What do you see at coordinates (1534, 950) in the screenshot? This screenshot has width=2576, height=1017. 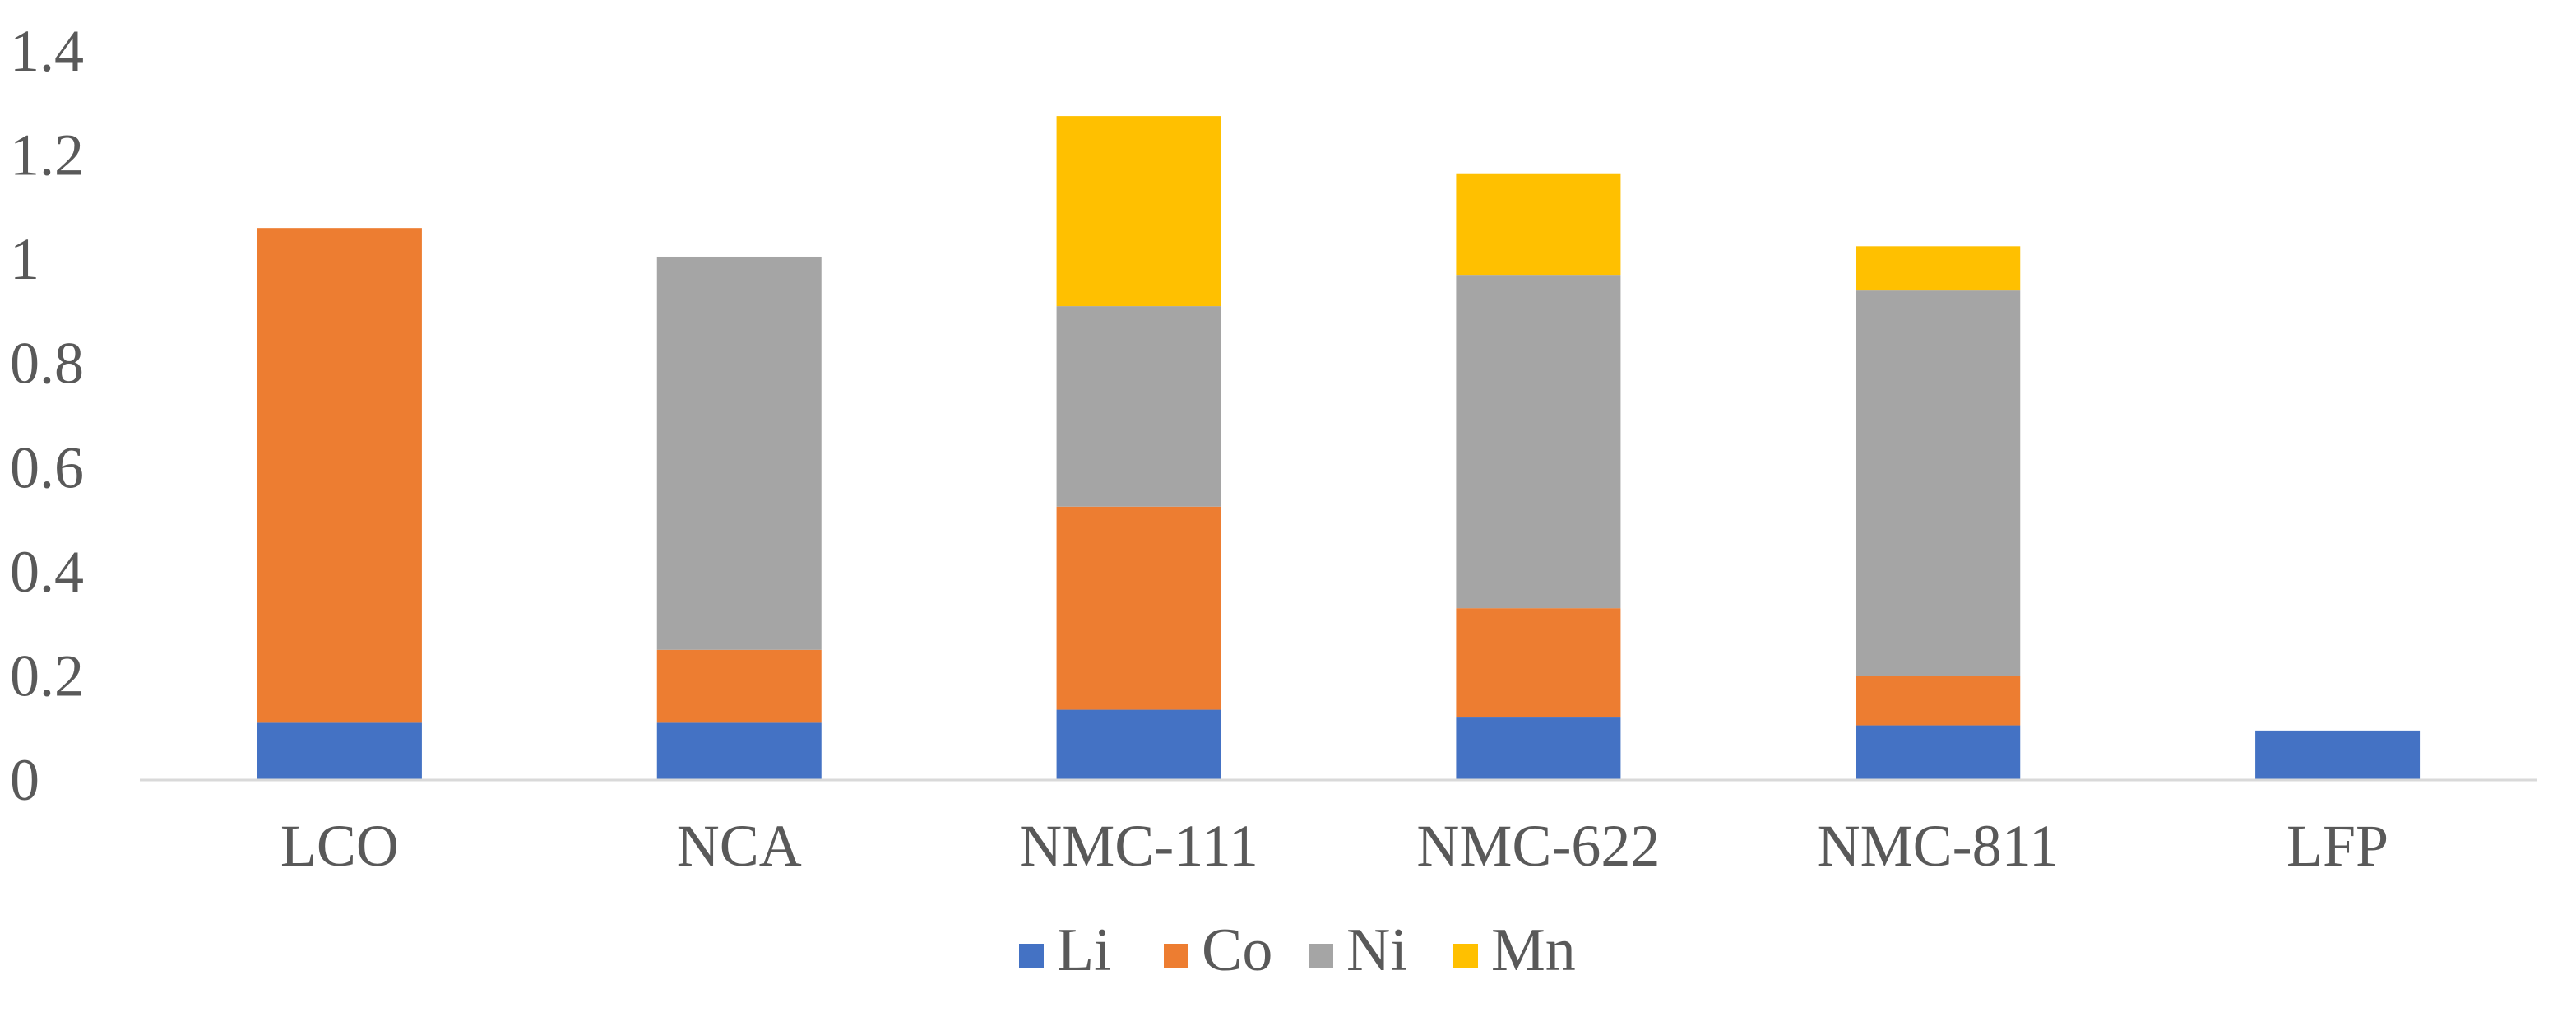 I see `legend-label: Mn` at bounding box center [1534, 950].